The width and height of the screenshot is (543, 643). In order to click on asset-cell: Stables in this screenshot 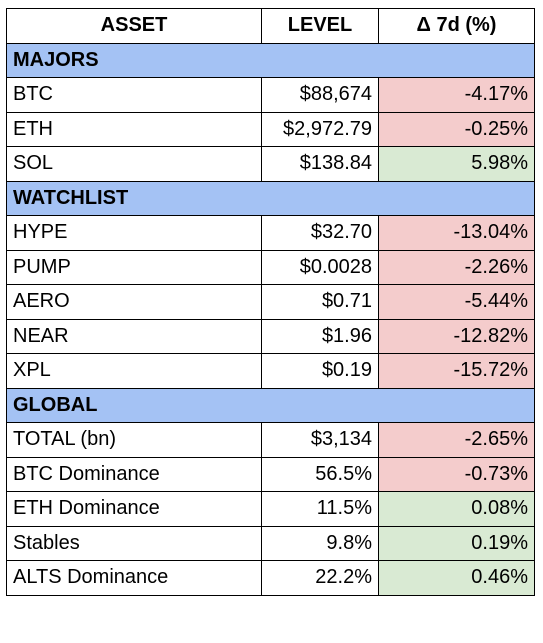, I will do `click(134, 543)`.